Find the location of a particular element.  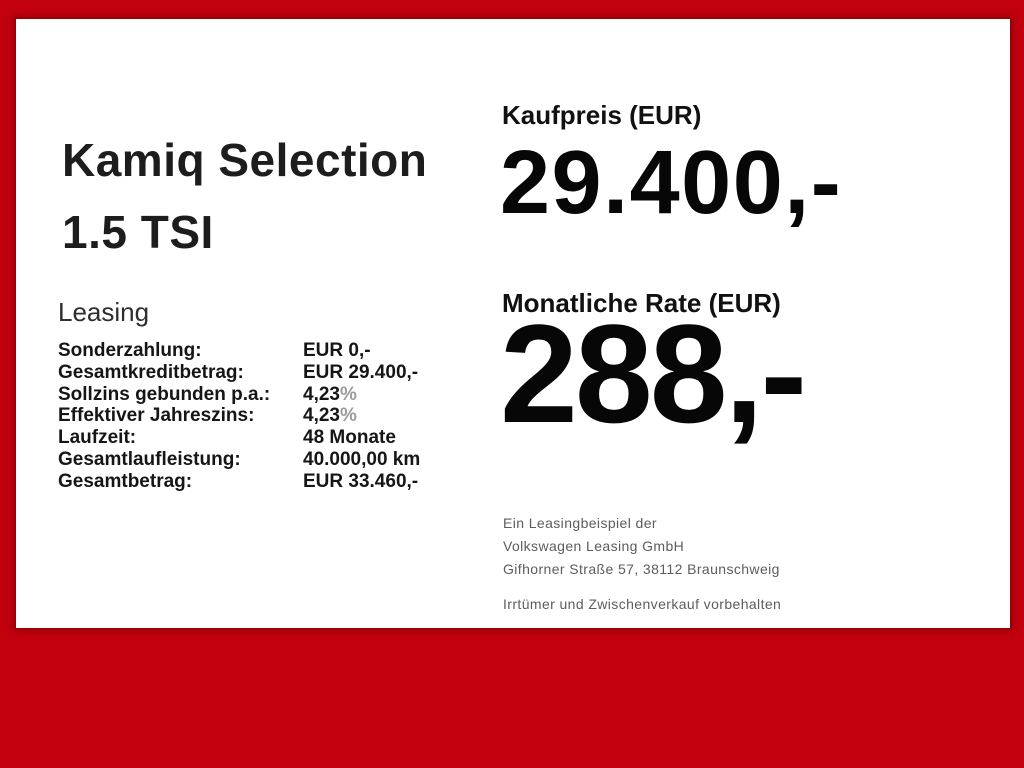

leasing-row-label: Gesamtkreditbetrag: is located at coordinates (151, 372).